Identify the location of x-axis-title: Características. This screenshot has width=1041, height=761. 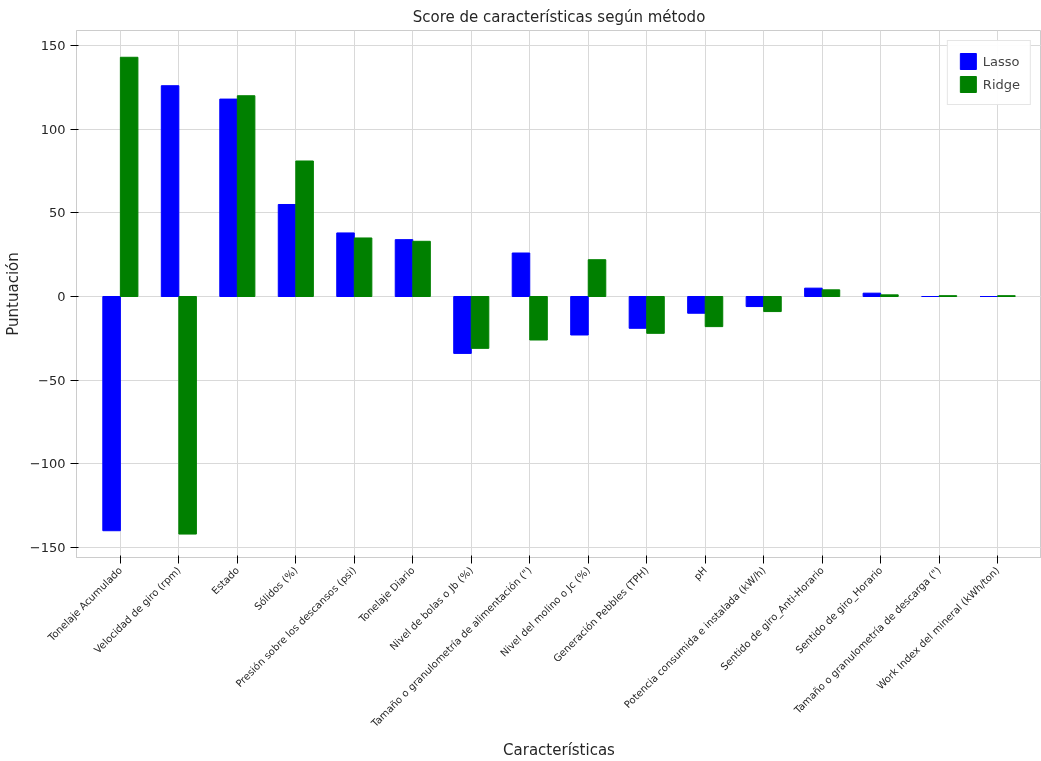
(559, 749).